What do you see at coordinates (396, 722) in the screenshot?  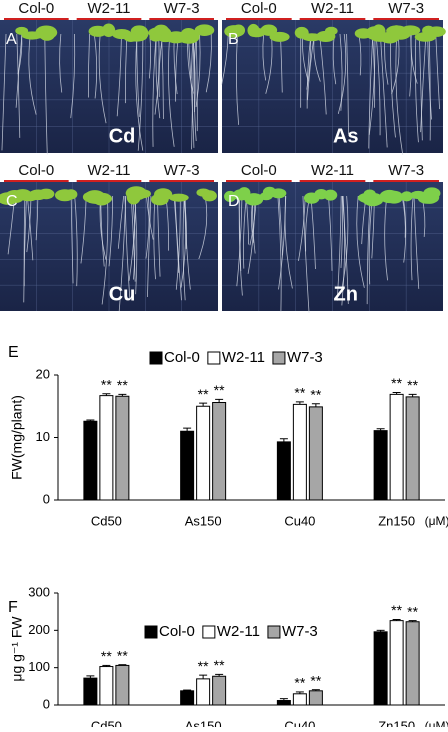 I see `x-tick-label: Zn150` at bounding box center [396, 722].